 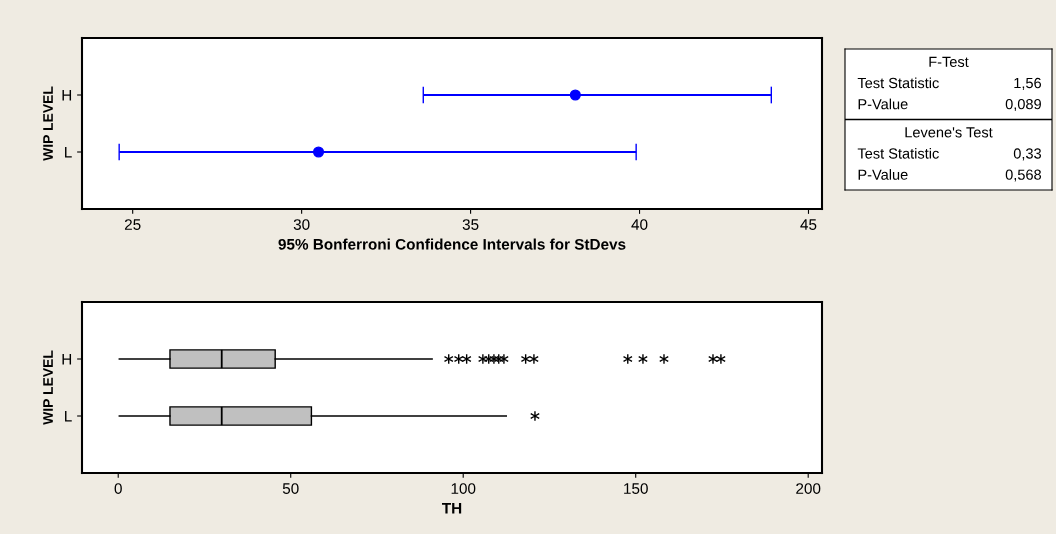 I want to click on text: F-Test, so click(x=949, y=62).